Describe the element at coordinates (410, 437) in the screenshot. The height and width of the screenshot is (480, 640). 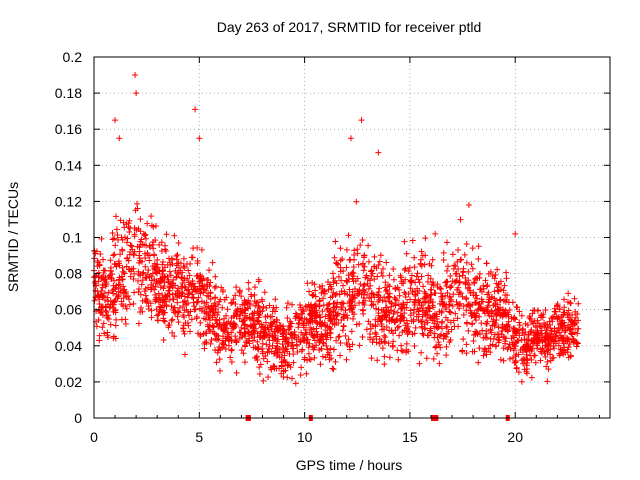
I see `x-tick-label: 15` at that location.